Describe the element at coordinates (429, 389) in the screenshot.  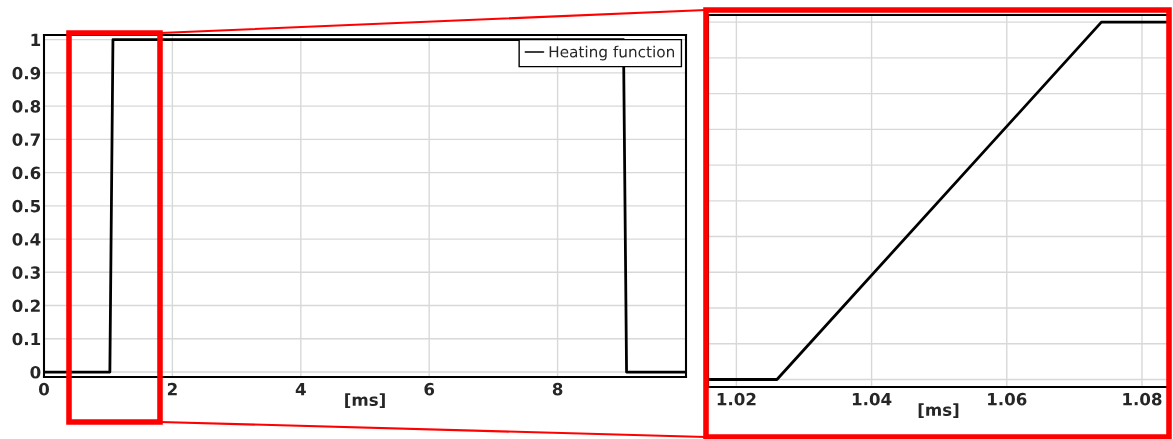
I see `x-tick-label: 6` at that location.